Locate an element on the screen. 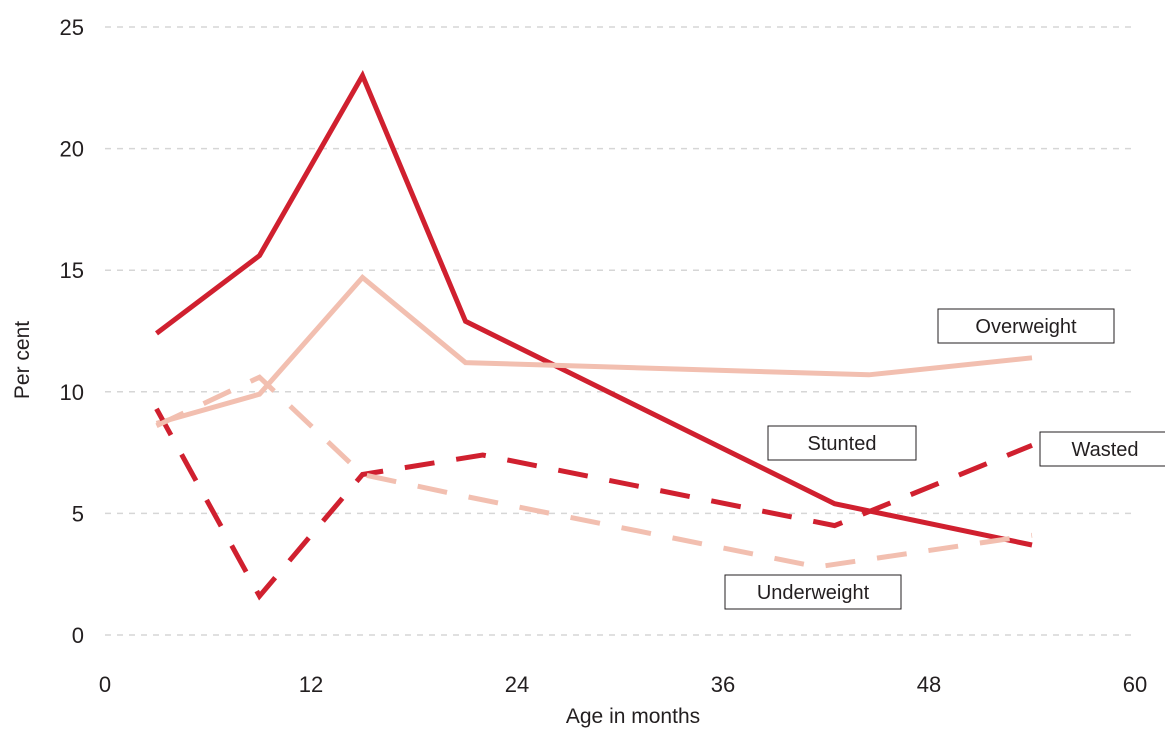 The image size is (1165, 729). y-tick-label: 20 is located at coordinates (72, 149).